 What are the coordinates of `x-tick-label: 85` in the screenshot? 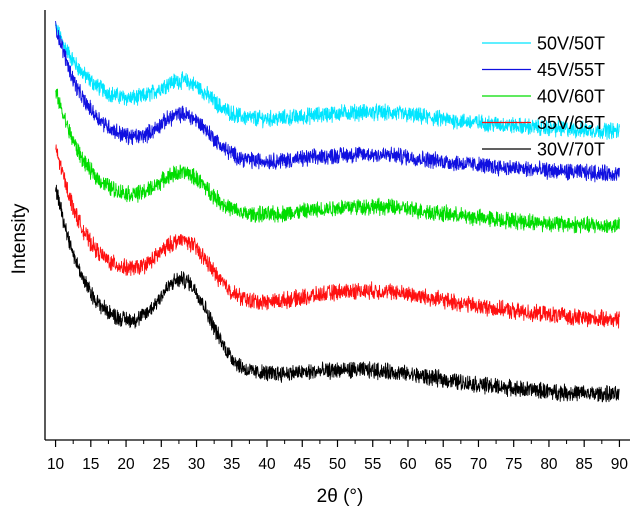 It's located at (584, 464).